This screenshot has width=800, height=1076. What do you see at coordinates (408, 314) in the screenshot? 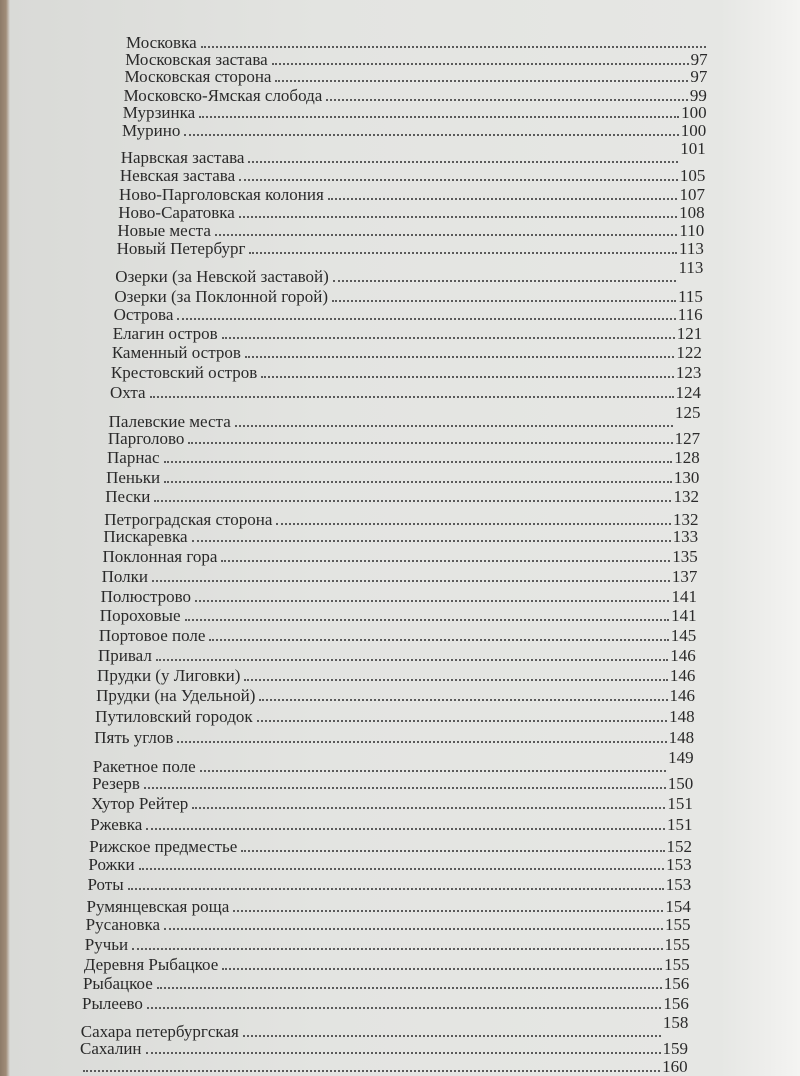
I see `toc-entry: Острова 116` at bounding box center [408, 314].